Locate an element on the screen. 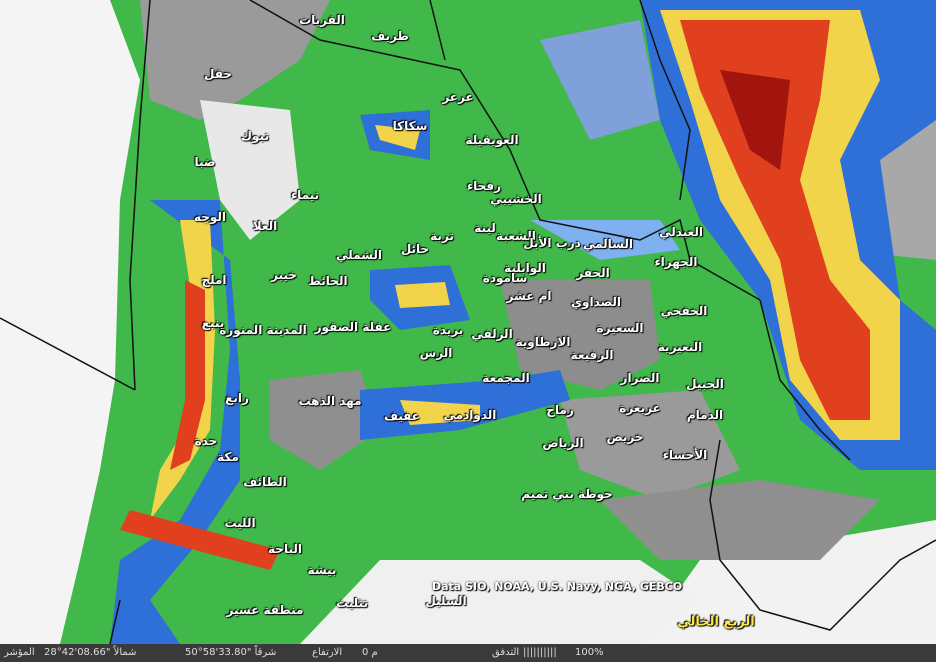  longitude: 50°58'33.80" شرقاً is located at coordinates (231, 652).